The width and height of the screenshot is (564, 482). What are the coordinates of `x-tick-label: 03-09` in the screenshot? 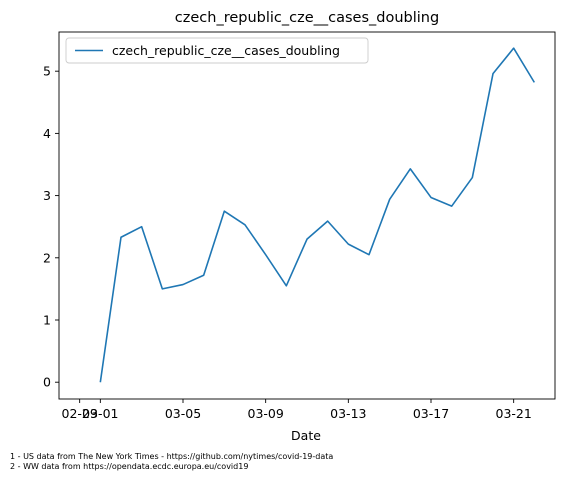 It's located at (266, 413).